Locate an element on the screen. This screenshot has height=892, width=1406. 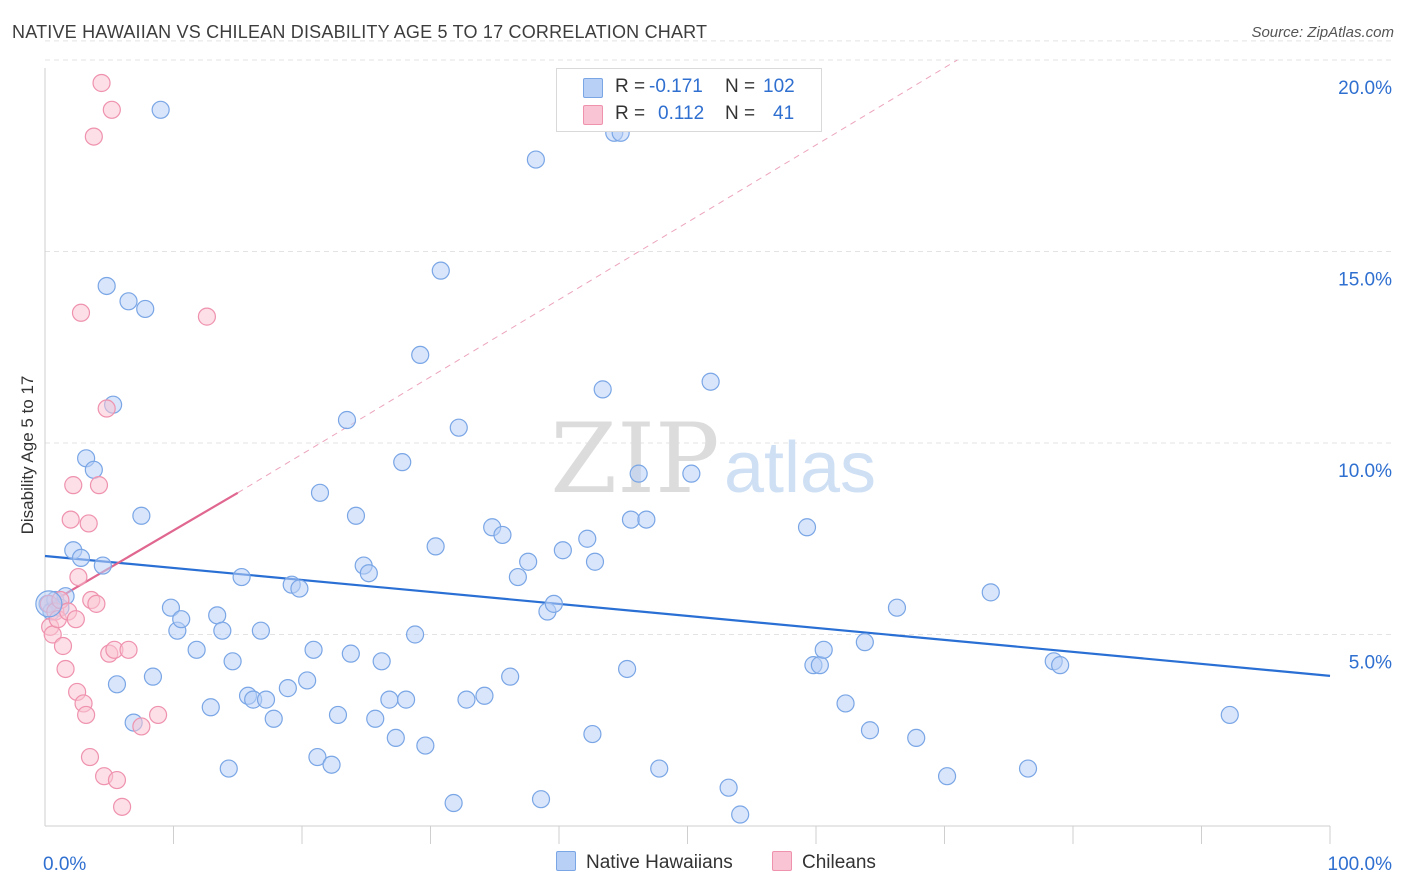
legend-label: Chileans is located at coordinates (839, 862).